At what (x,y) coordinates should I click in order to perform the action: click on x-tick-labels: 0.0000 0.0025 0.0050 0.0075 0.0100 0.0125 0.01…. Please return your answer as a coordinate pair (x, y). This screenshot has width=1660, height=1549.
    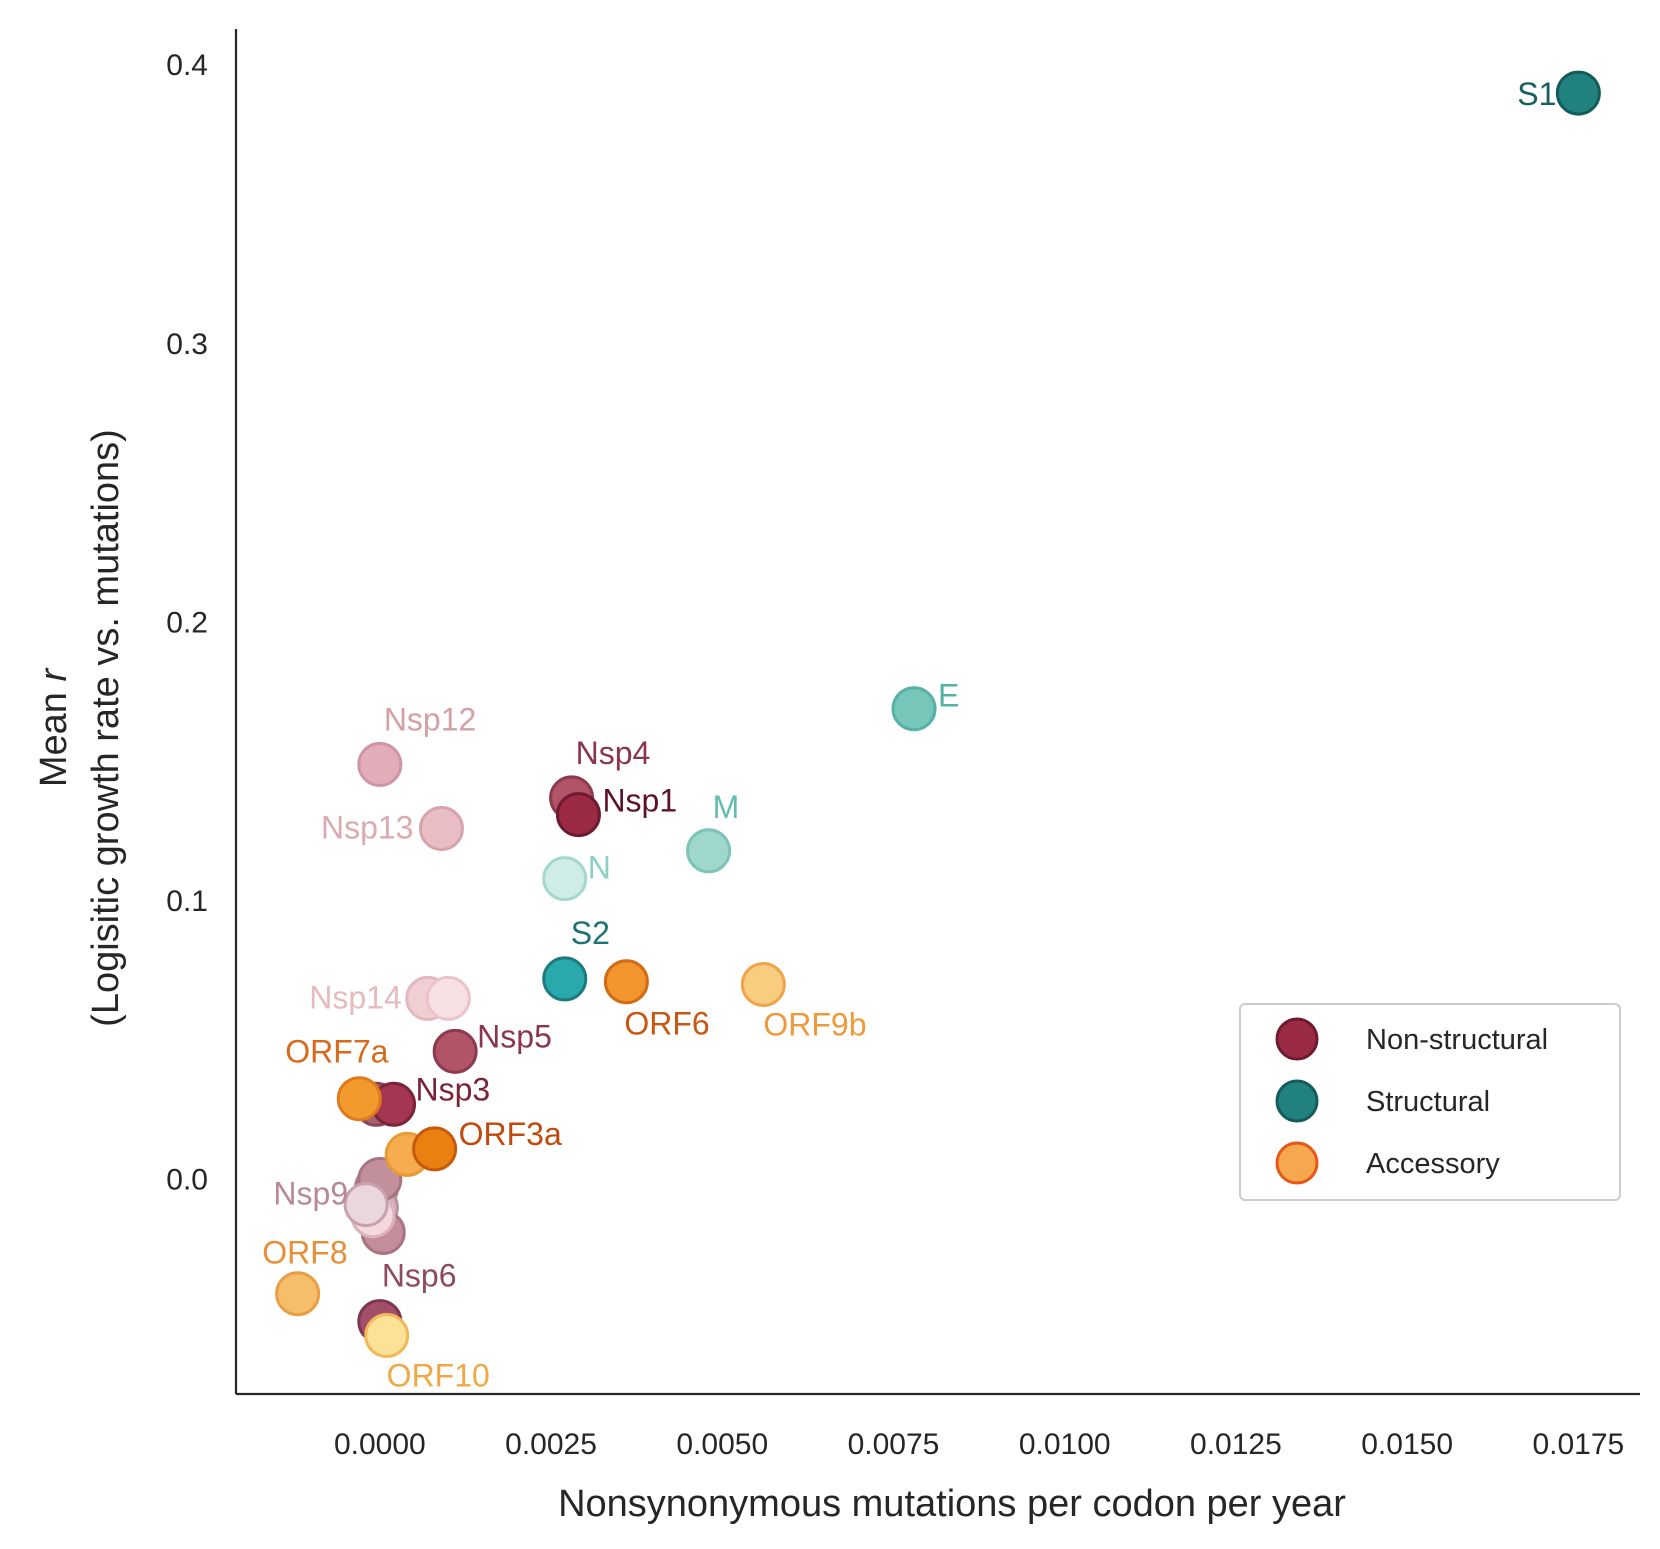
    Looking at the image, I should click on (979, 1444).